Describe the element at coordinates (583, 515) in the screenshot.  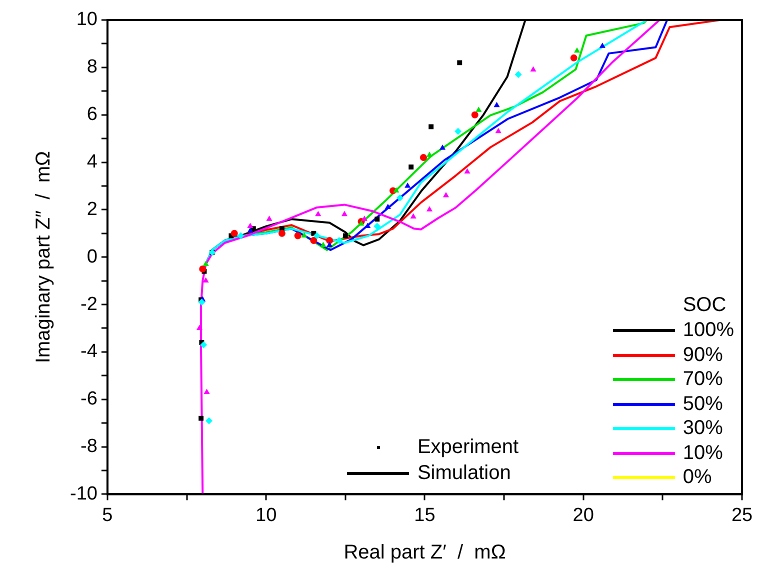
I see `x-tick-label: 20` at that location.